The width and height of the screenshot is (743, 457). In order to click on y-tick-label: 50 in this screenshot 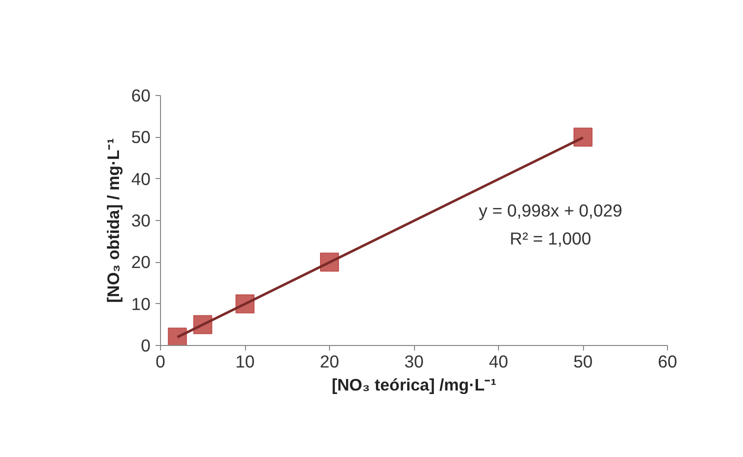, I will do `click(141, 137)`.